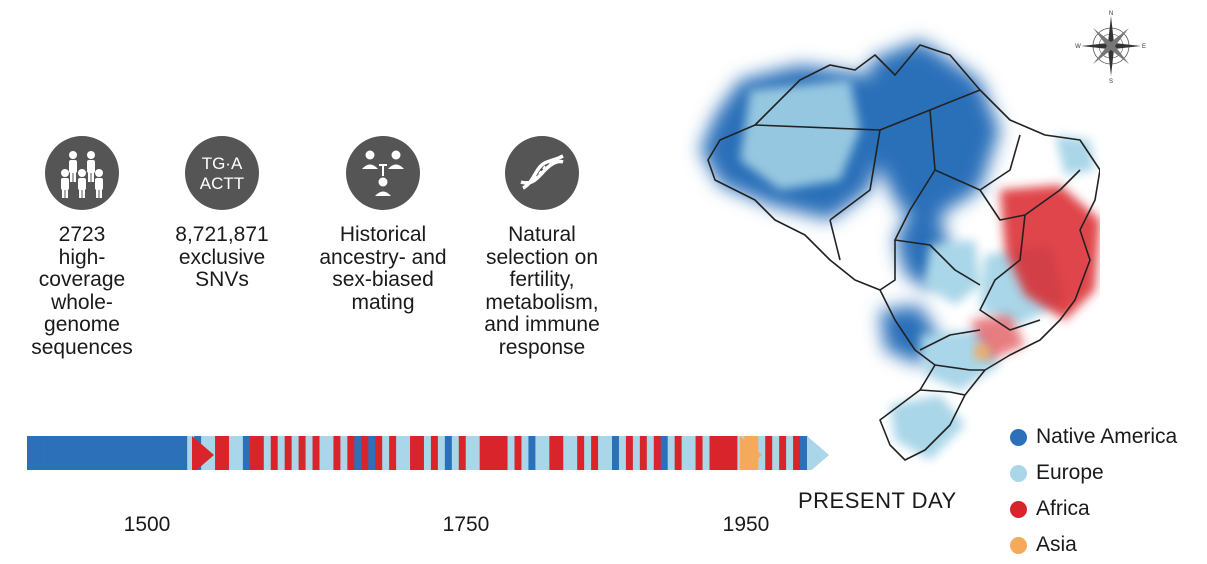  I want to click on snv-code-icon: TG·A ACTT, so click(222, 173).